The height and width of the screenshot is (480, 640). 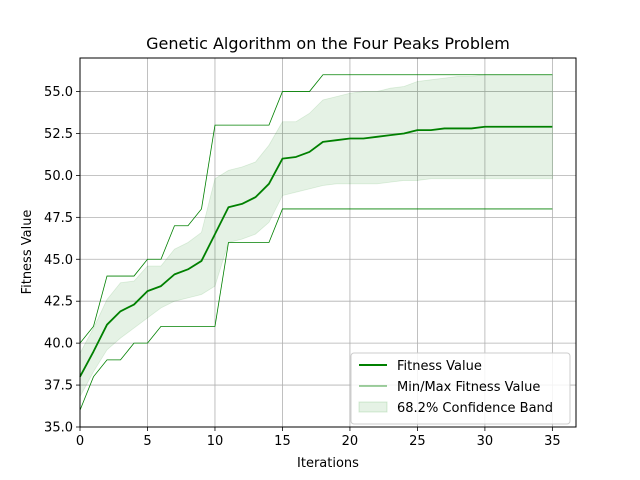 What do you see at coordinates (485, 441) in the screenshot?
I see `x-tick-label: 30` at bounding box center [485, 441].